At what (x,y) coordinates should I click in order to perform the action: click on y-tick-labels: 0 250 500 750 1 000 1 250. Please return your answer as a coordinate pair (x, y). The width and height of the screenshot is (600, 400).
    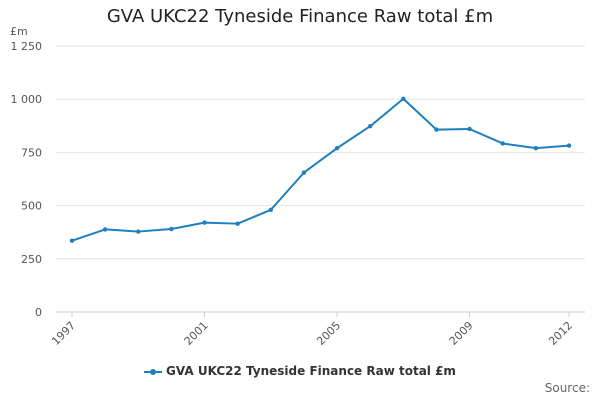
    Looking at the image, I should click on (27, 179).